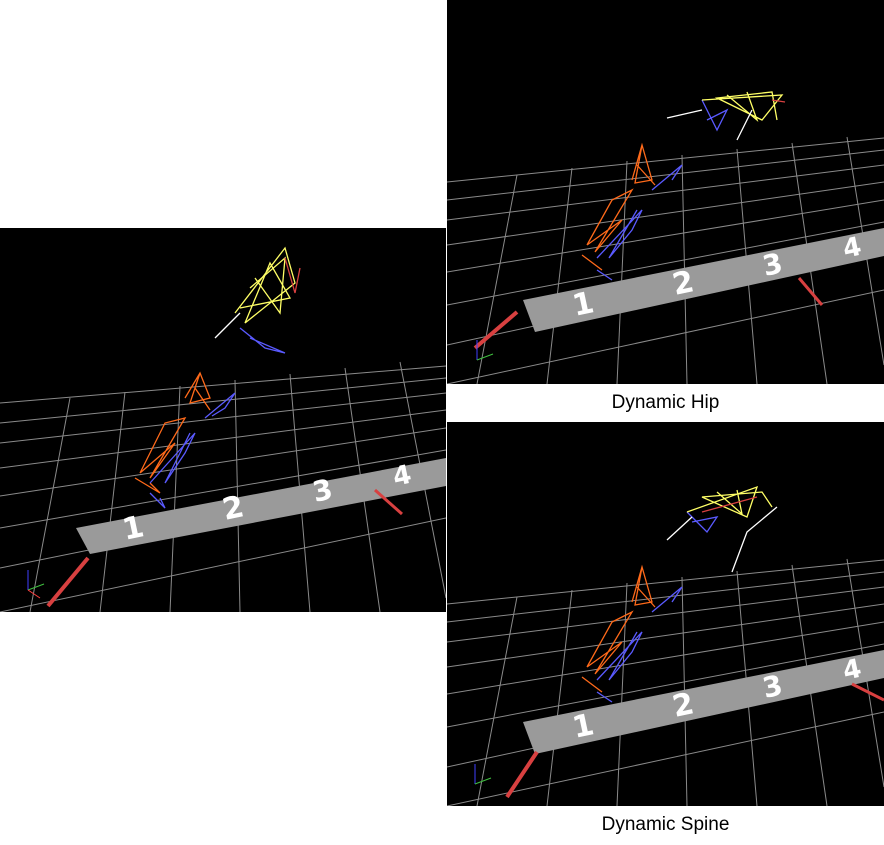  Describe the element at coordinates (665, 824) in the screenshot. I see `dynamic-spine-caption: Dynamic Spine` at that location.